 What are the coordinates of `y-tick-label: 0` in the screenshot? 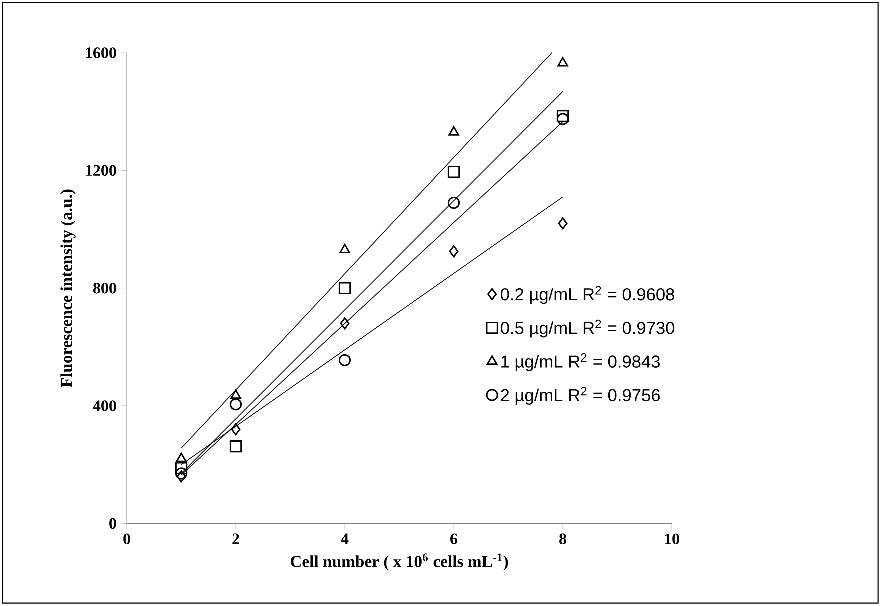 It's located at (113, 524).